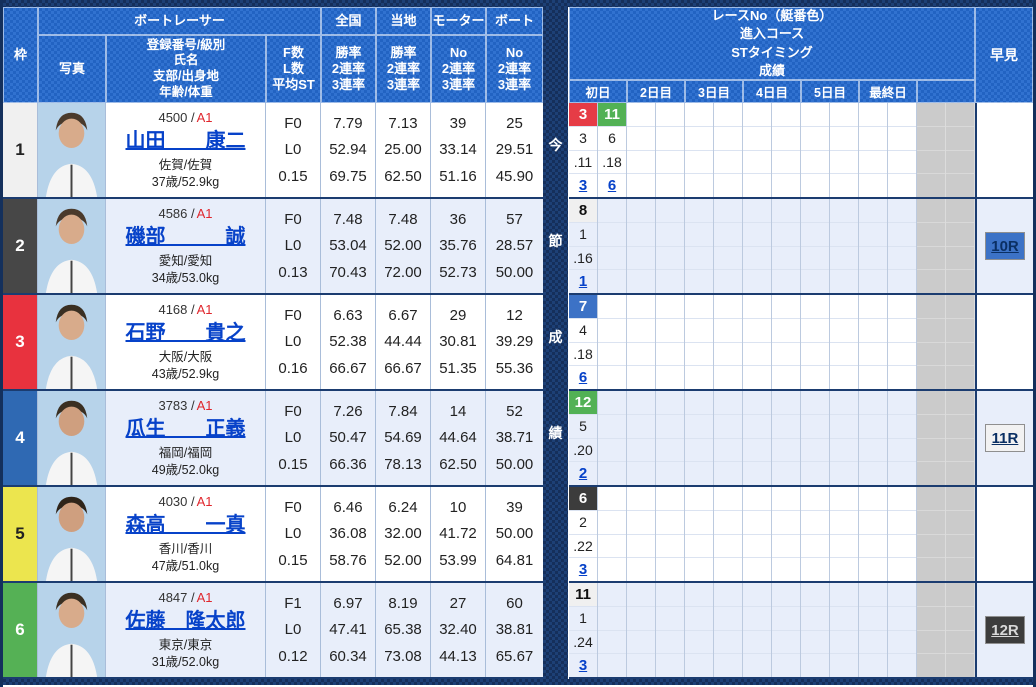  I want to click on quick-view-race-link: 11R, so click(1005, 438).